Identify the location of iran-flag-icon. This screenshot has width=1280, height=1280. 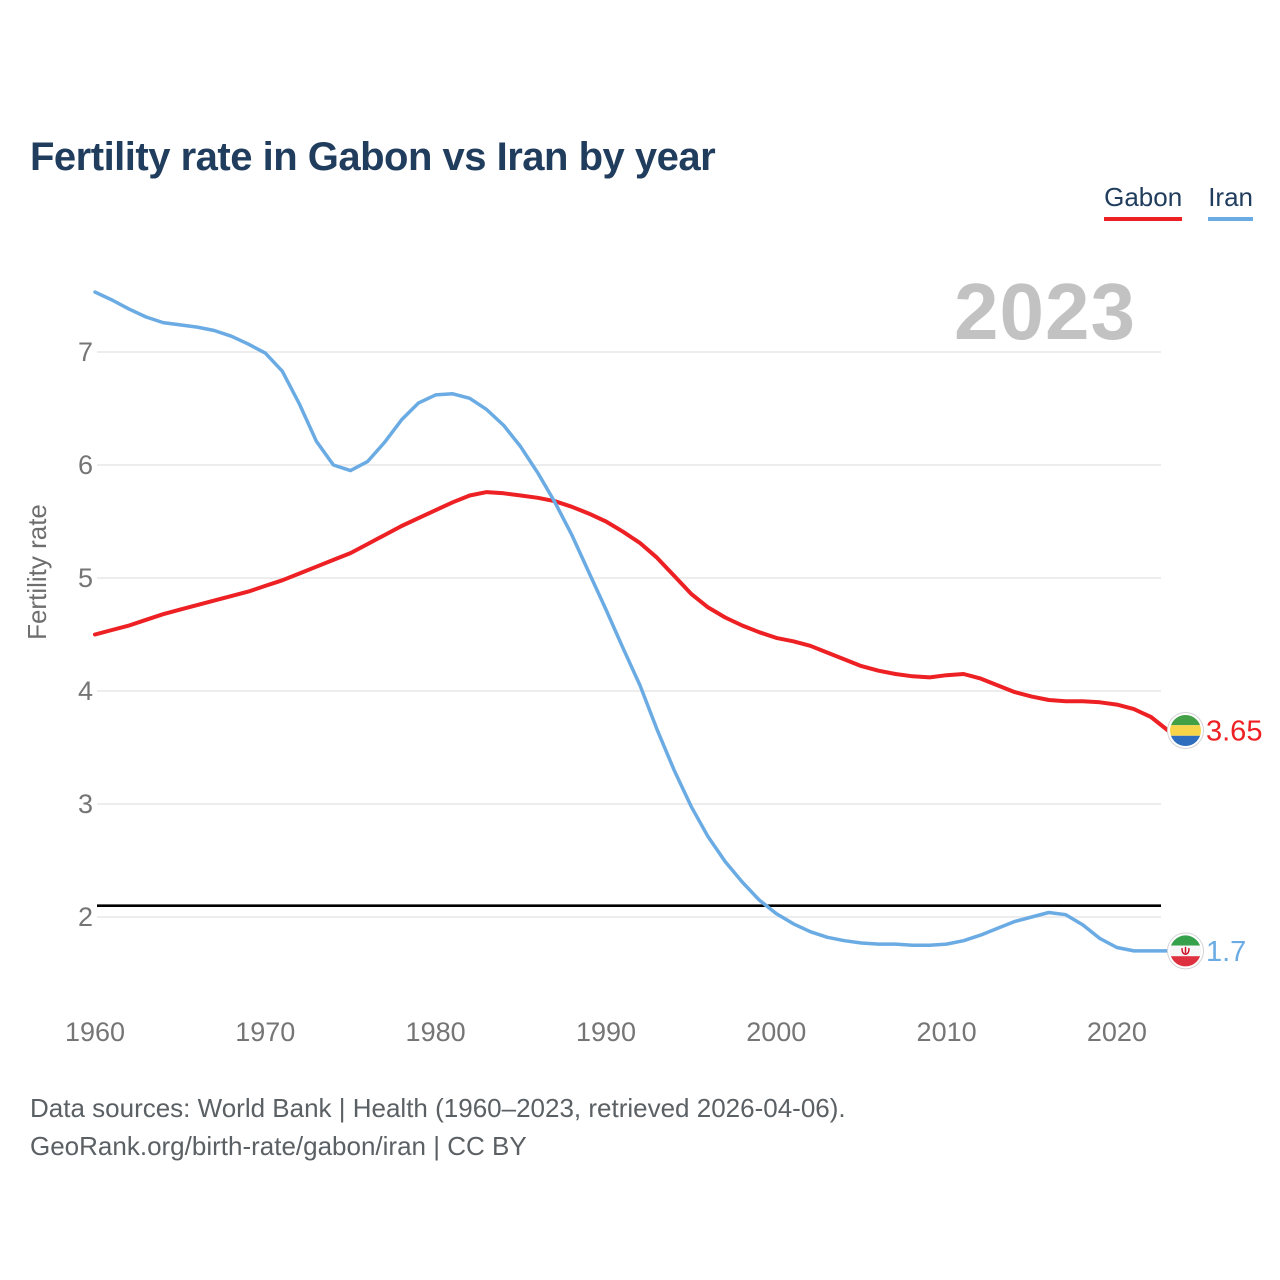
(1185, 951).